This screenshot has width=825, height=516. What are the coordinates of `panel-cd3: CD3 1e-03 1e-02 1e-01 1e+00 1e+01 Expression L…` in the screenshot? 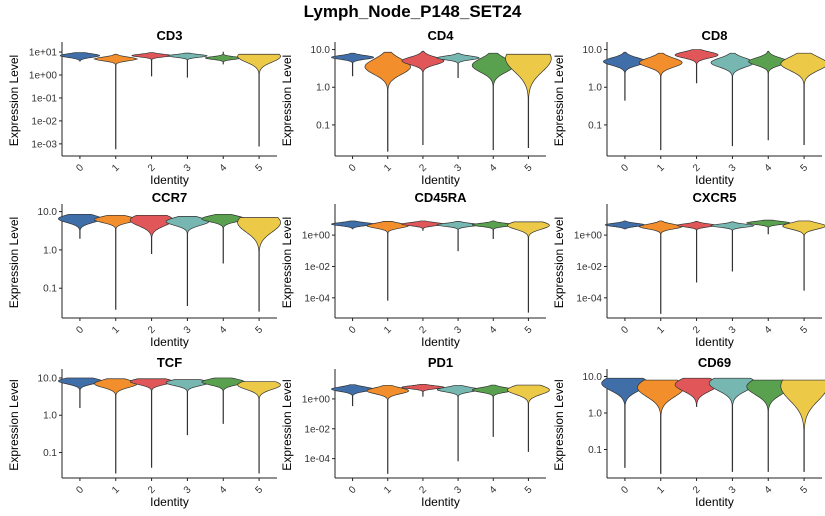 It's located at (144, 107).